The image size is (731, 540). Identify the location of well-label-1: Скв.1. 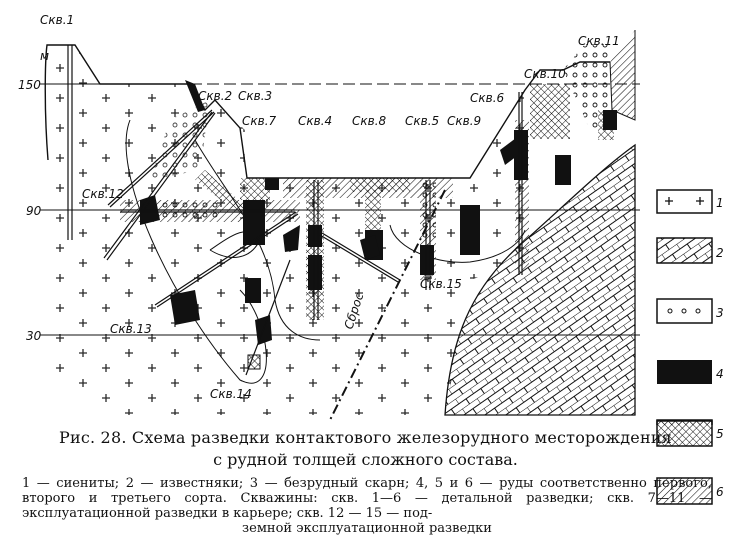
(57, 20).